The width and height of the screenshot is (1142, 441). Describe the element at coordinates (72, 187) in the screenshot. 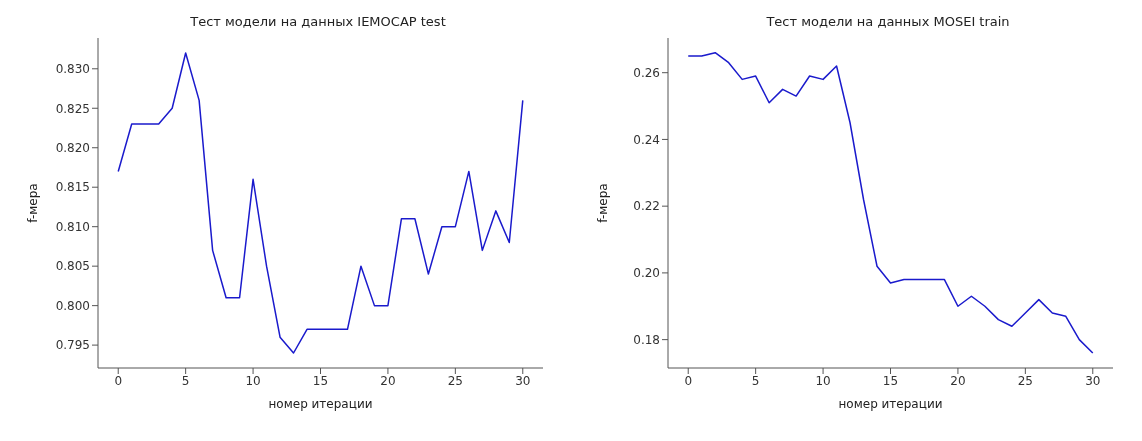

I see `y-tick-label: 0.815` at that location.